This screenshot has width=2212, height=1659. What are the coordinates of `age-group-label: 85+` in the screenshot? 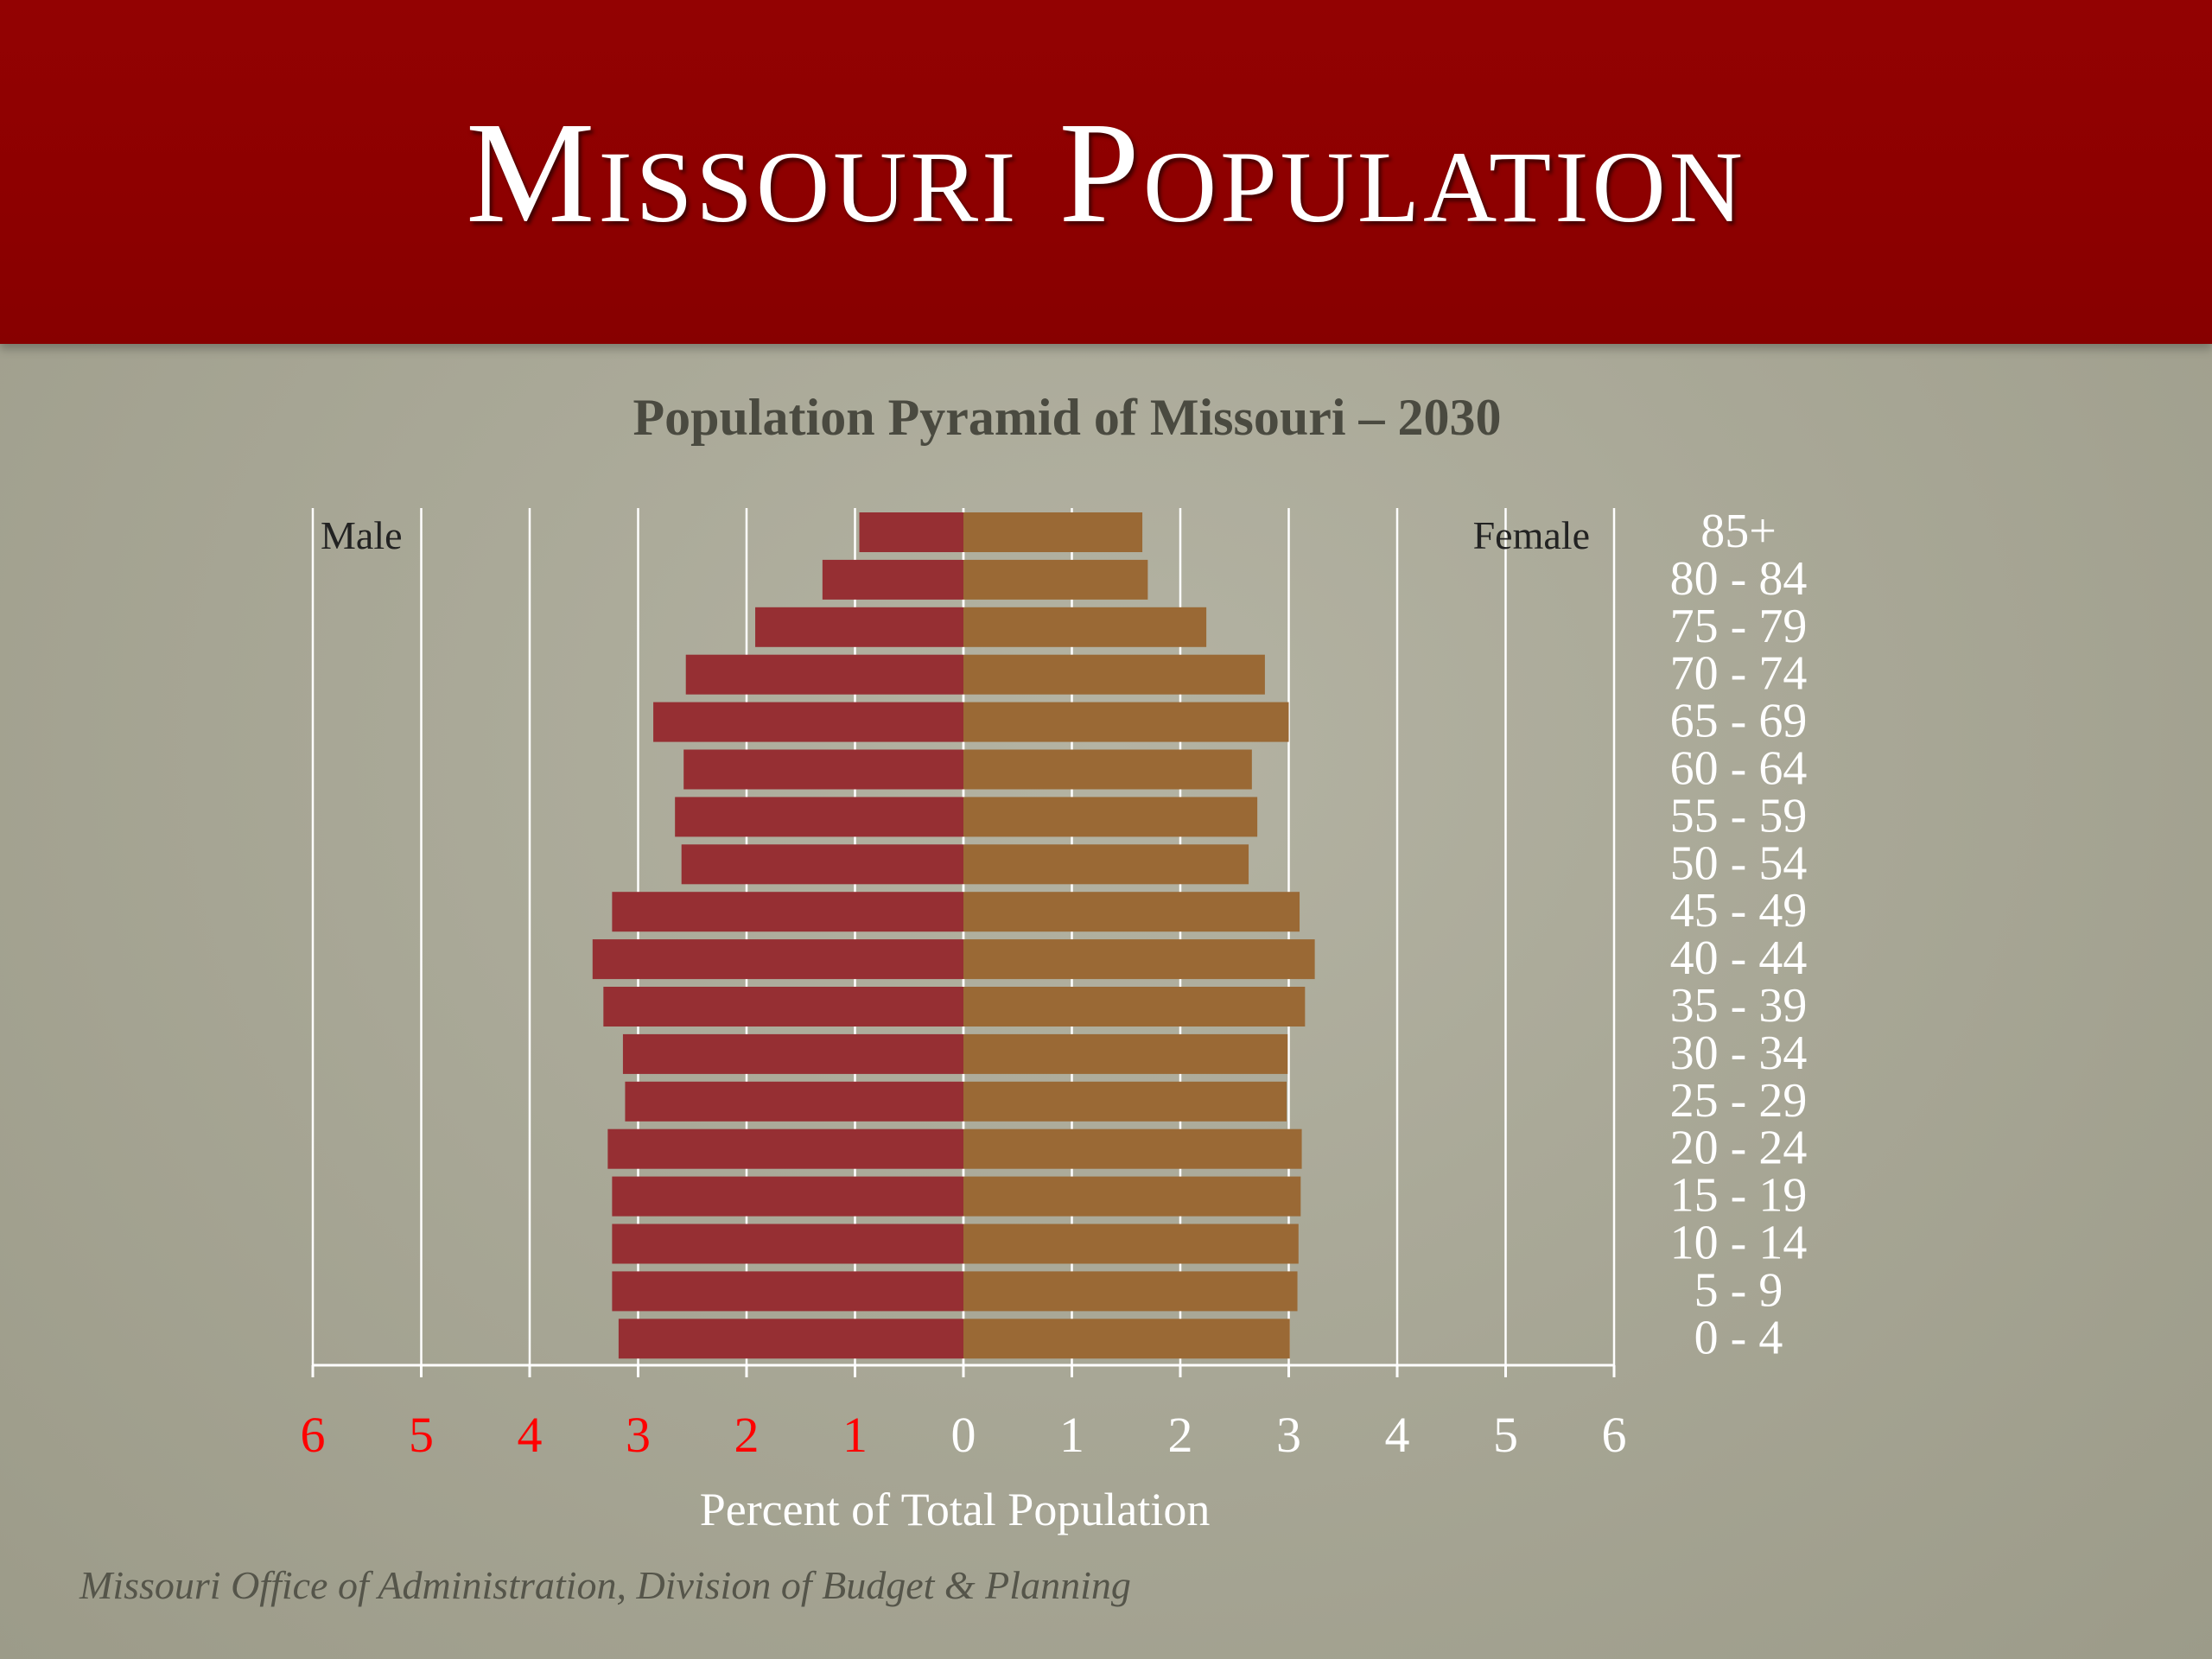 It's located at (1738, 531).